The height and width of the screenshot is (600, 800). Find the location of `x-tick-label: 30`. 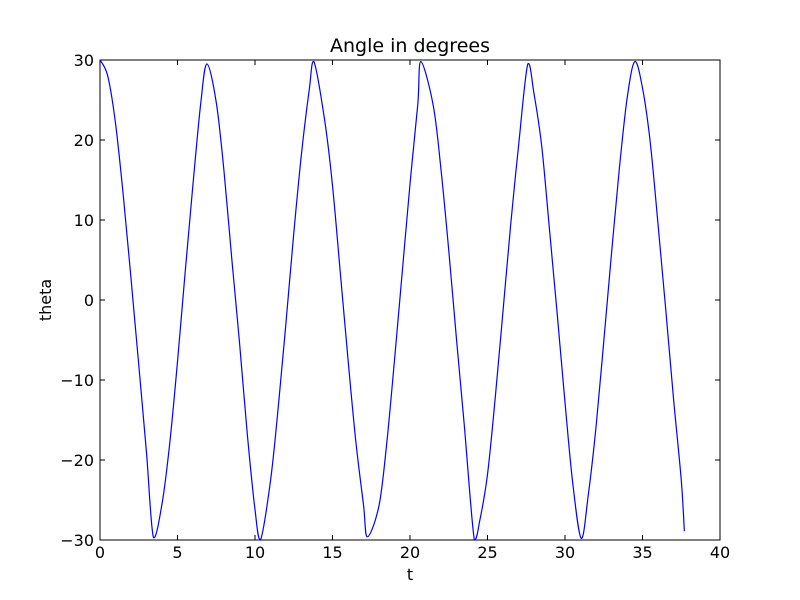

x-tick-label: 30 is located at coordinates (565, 552).